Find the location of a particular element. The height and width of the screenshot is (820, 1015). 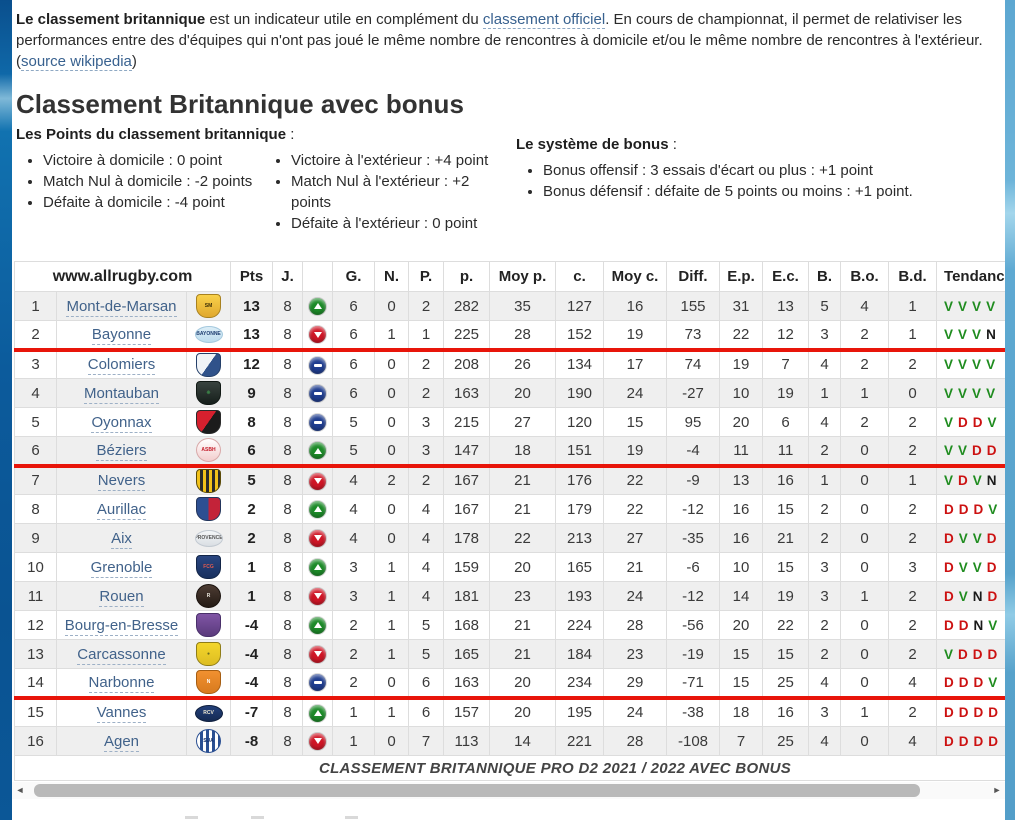

points-against-cell: 165 is located at coordinates (580, 567).